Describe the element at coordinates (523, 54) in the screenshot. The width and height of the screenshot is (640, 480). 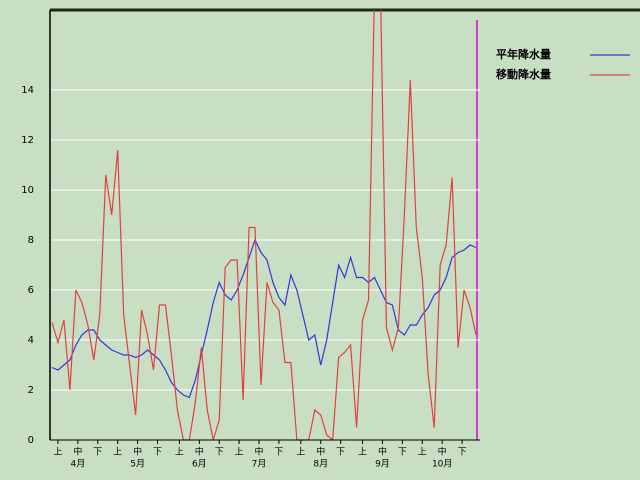
I see `legend-label: 平年降水量` at that location.